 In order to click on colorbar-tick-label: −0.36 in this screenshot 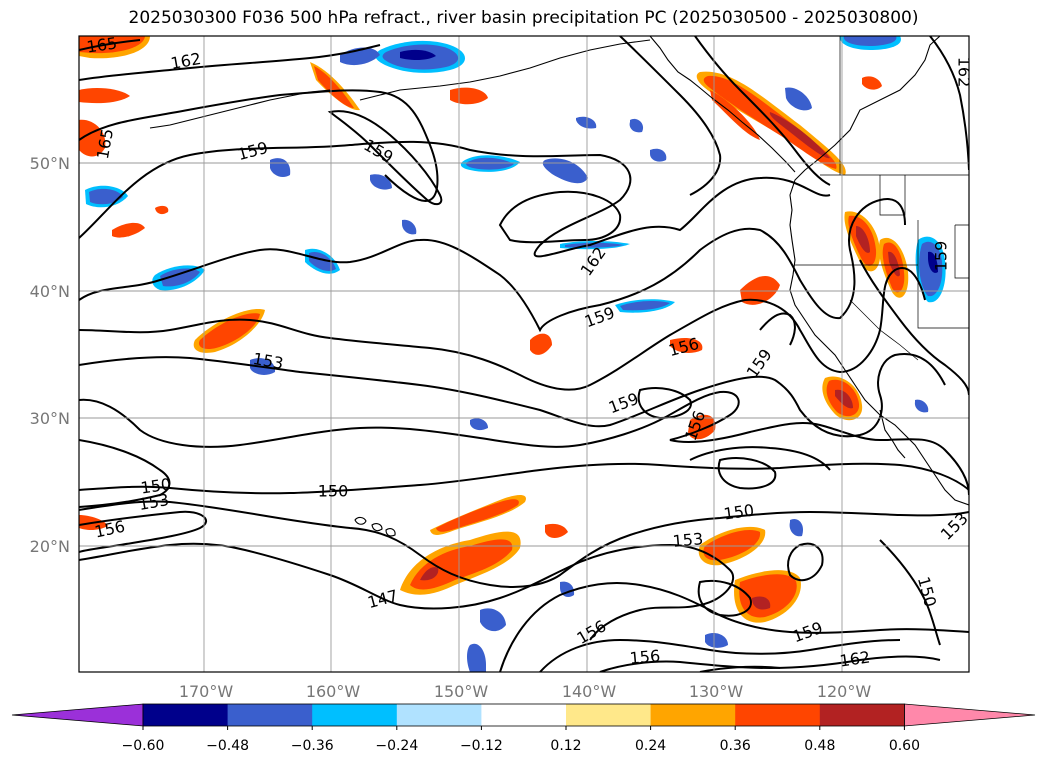, I will do `click(312, 746)`.